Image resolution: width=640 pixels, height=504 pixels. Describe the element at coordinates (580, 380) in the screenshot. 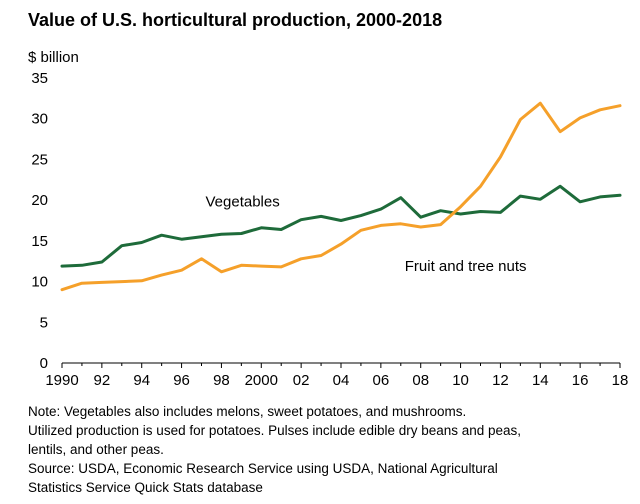

I see `x-tick-label: 16` at that location.